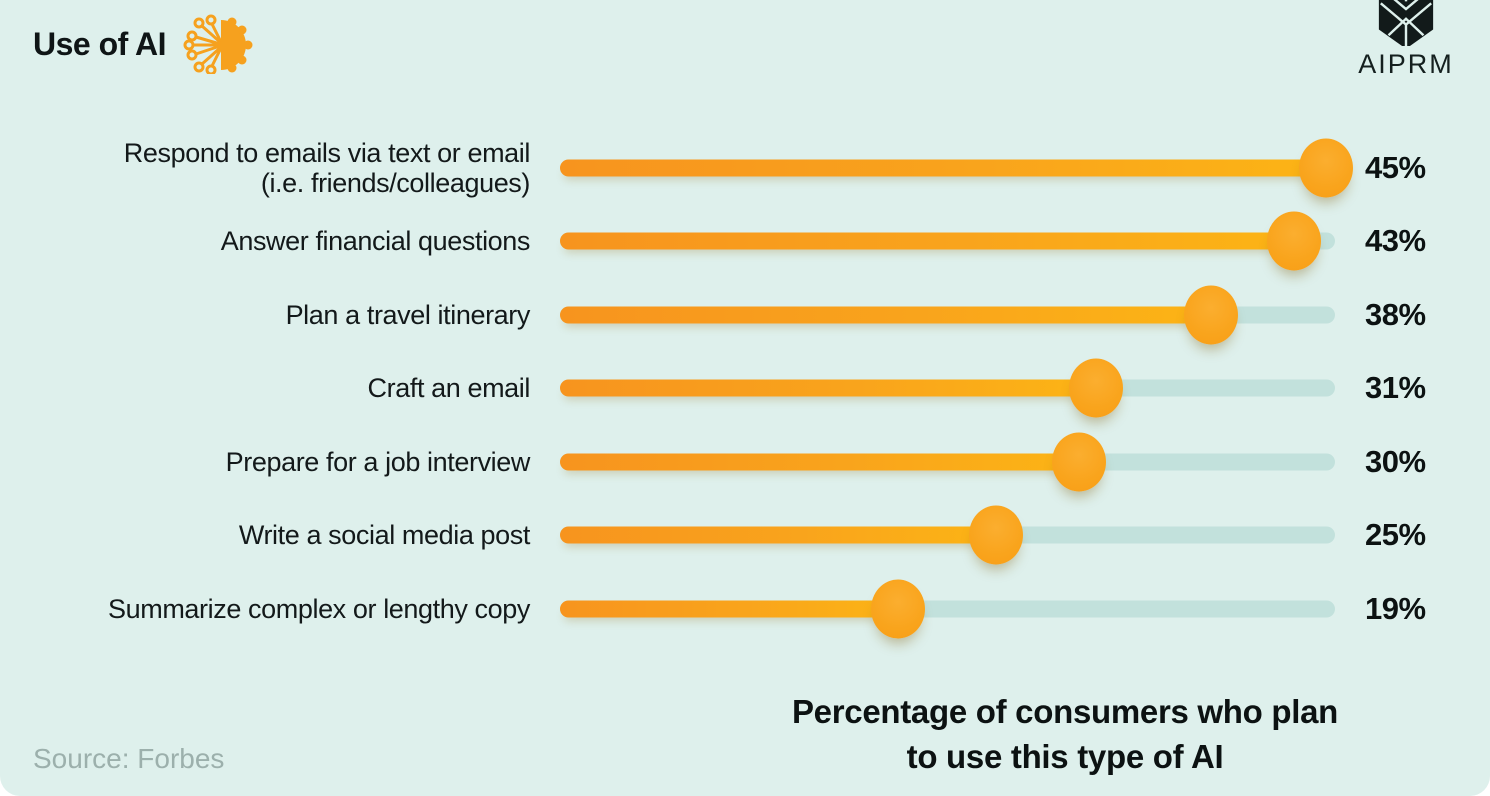  I want to click on chart-row: Summarize complex or lengthy copy 19%, so click(749, 609).